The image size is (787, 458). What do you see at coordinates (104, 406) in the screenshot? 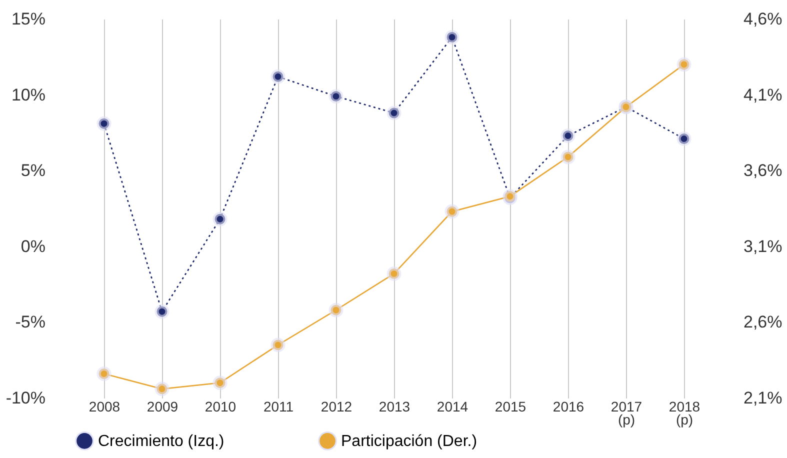
I see `x-tick-label: 2008` at bounding box center [104, 406].